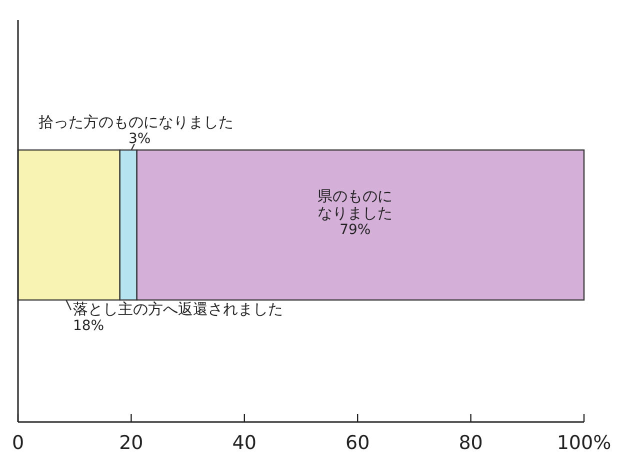  I want to click on data-label: 79%, so click(355, 230).